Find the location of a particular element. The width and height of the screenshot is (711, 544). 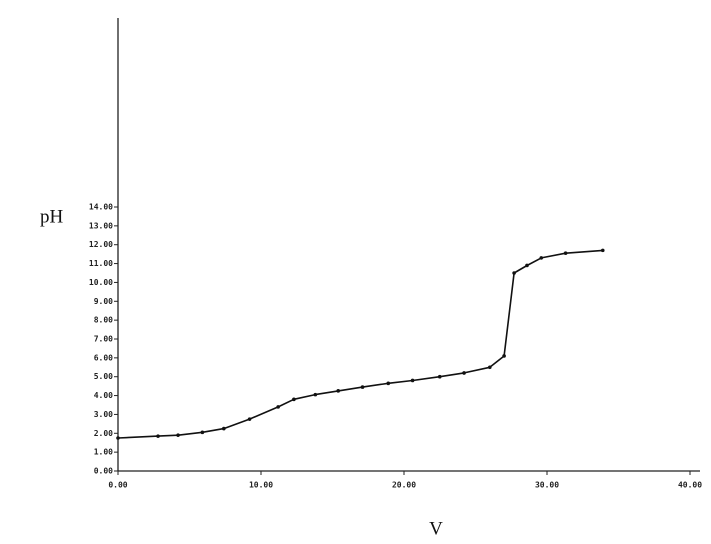

y-axis-label: pH is located at coordinates (52, 216).